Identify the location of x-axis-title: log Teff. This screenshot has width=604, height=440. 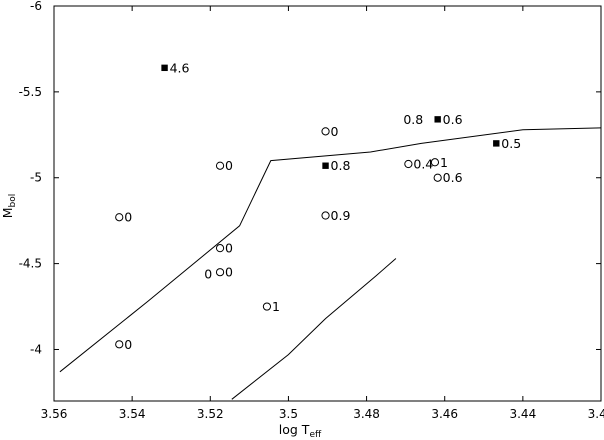
(300, 431).